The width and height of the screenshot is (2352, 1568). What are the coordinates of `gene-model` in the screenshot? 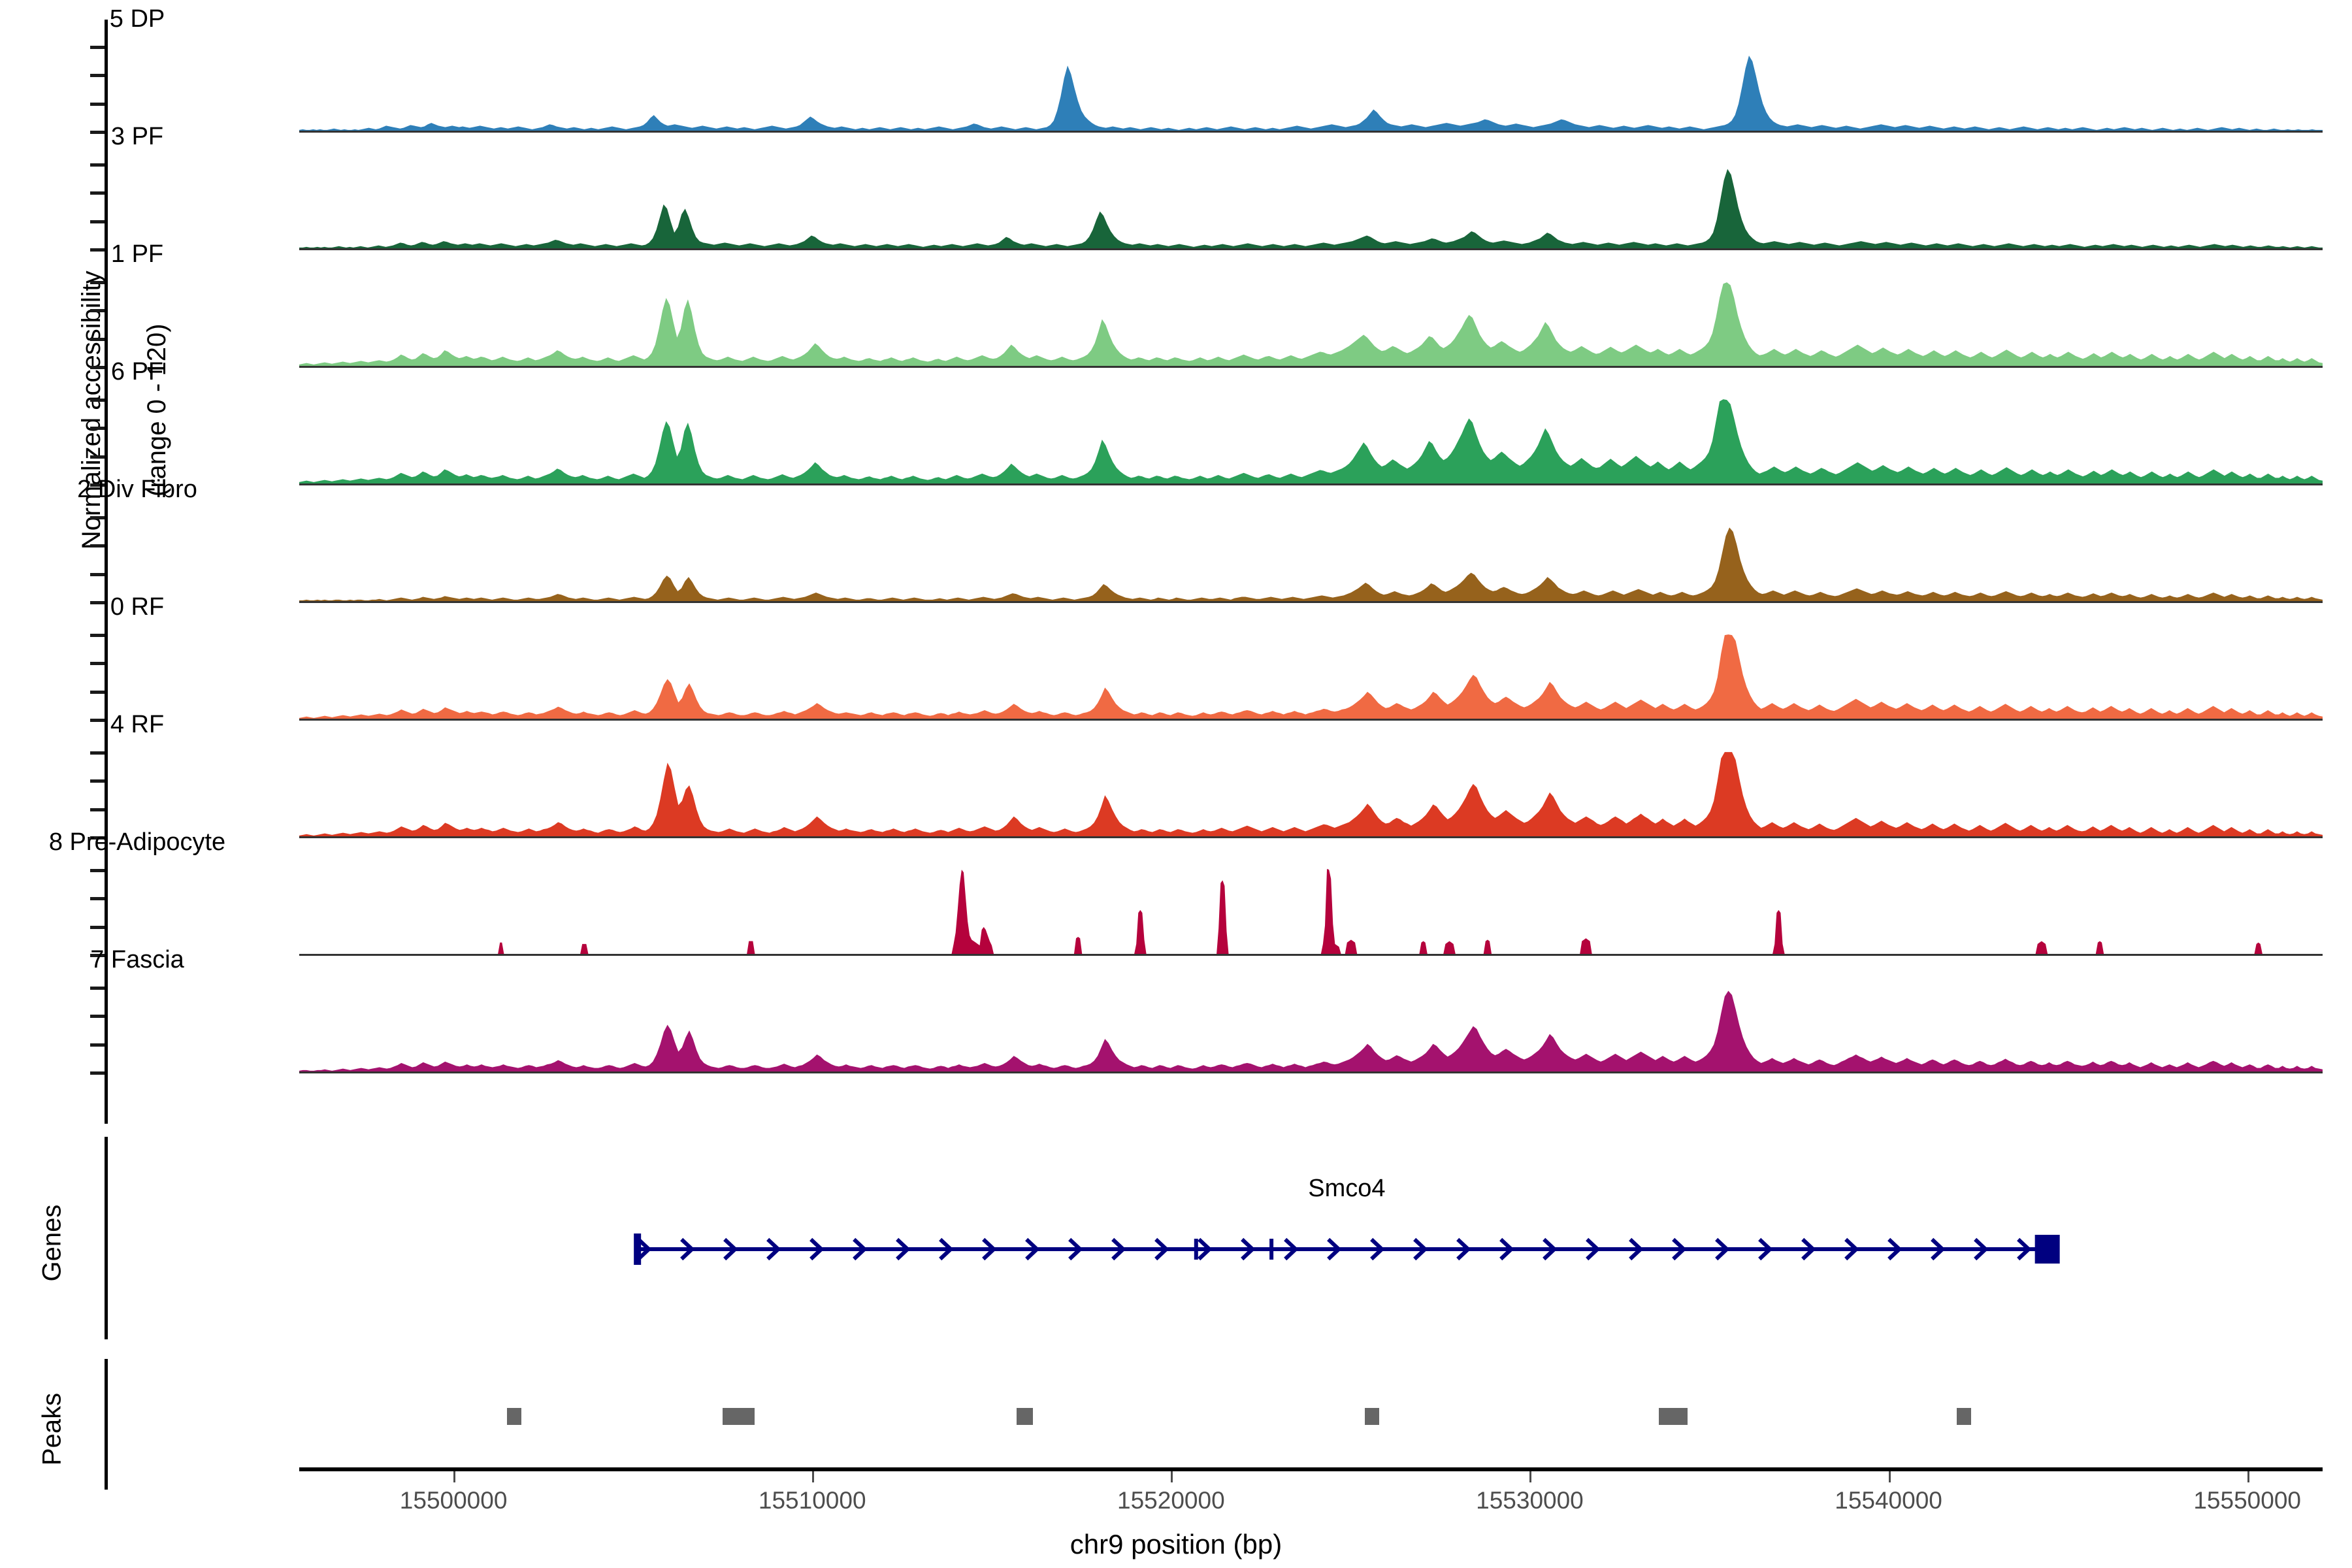 It's located at (1176, 1238).